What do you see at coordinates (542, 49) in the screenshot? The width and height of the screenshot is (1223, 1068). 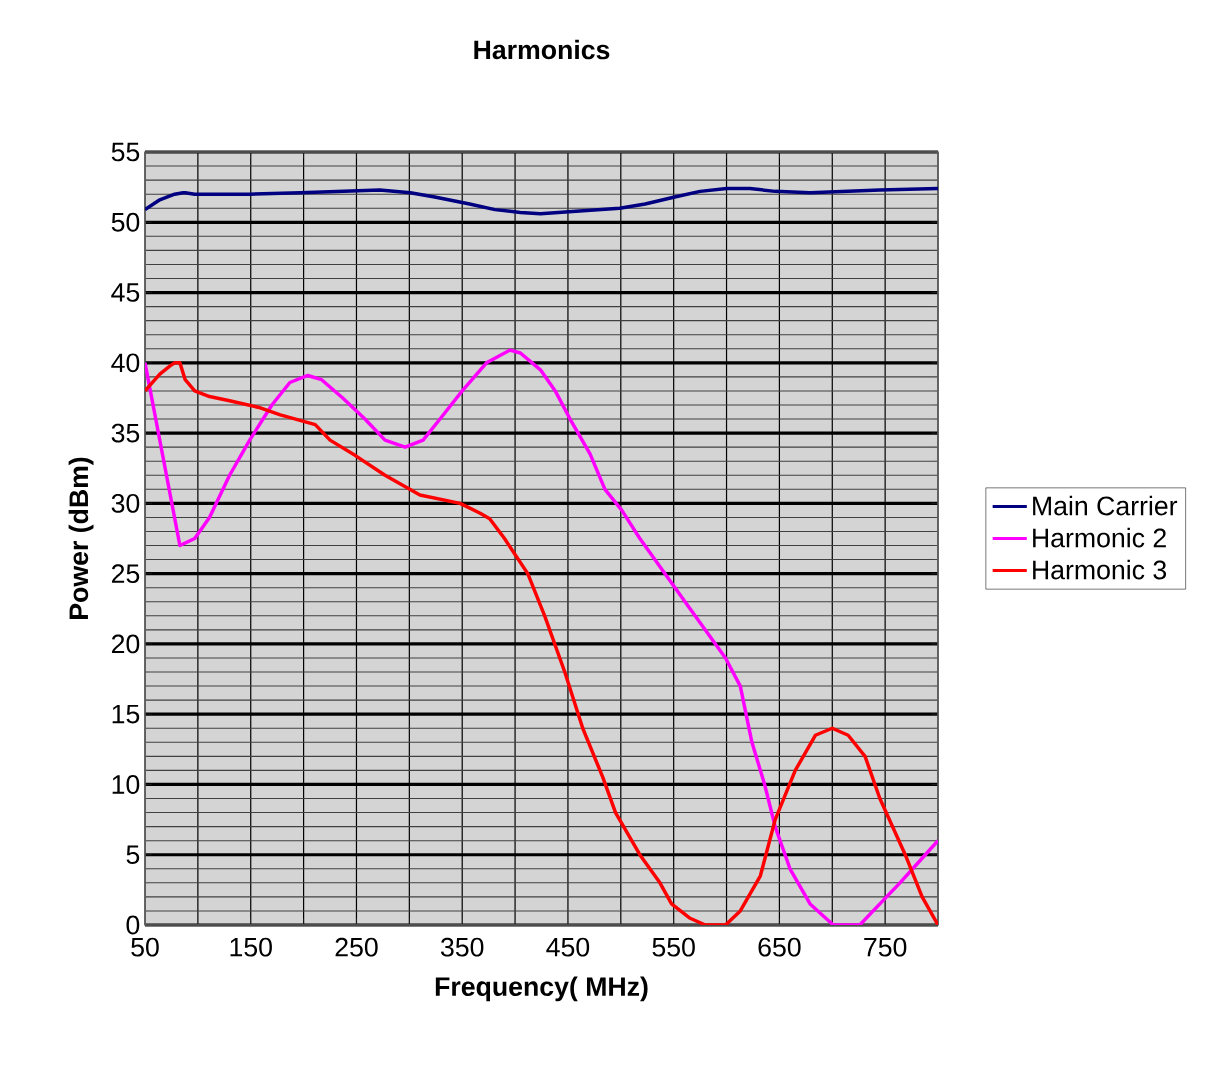 I see `chart-title: Harmonics` at bounding box center [542, 49].